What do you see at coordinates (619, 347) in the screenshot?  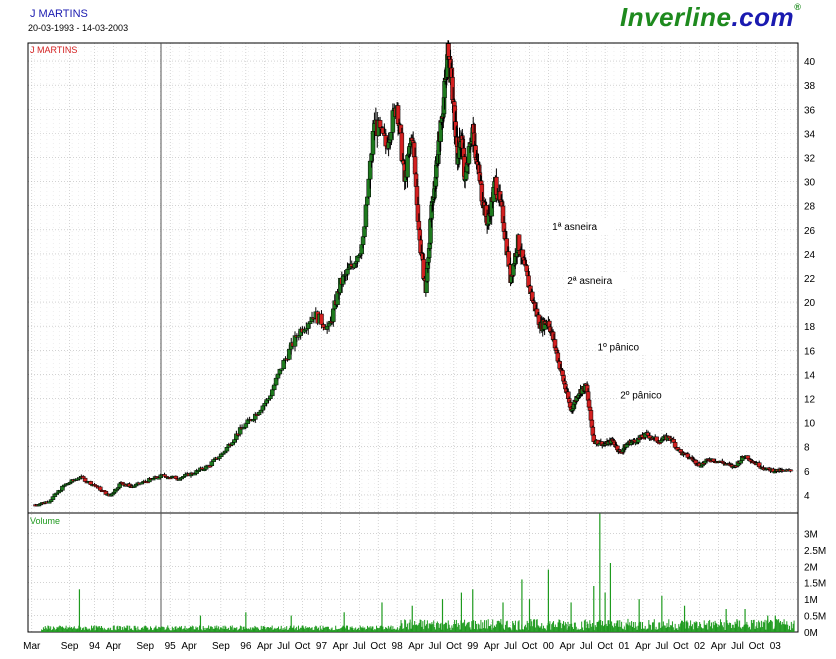 I see `annotation-label: 1º pânico` at bounding box center [619, 347].